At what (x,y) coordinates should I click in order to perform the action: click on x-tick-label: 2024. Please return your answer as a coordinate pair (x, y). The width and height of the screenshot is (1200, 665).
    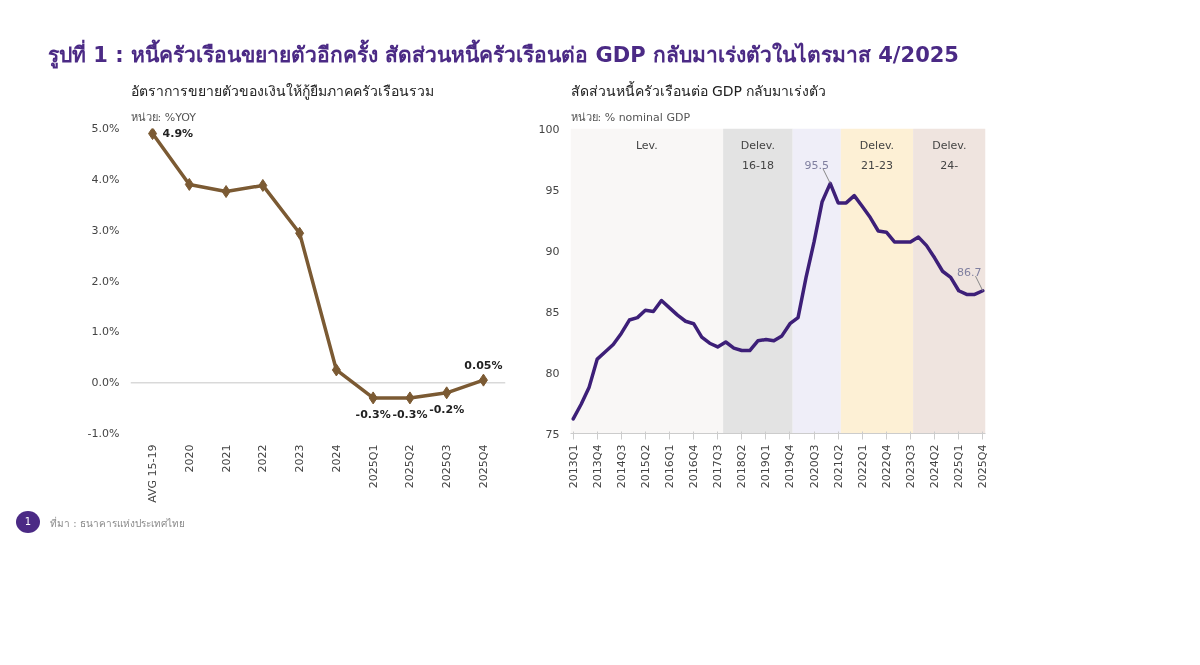
    Looking at the image, I should click on (336, 458).